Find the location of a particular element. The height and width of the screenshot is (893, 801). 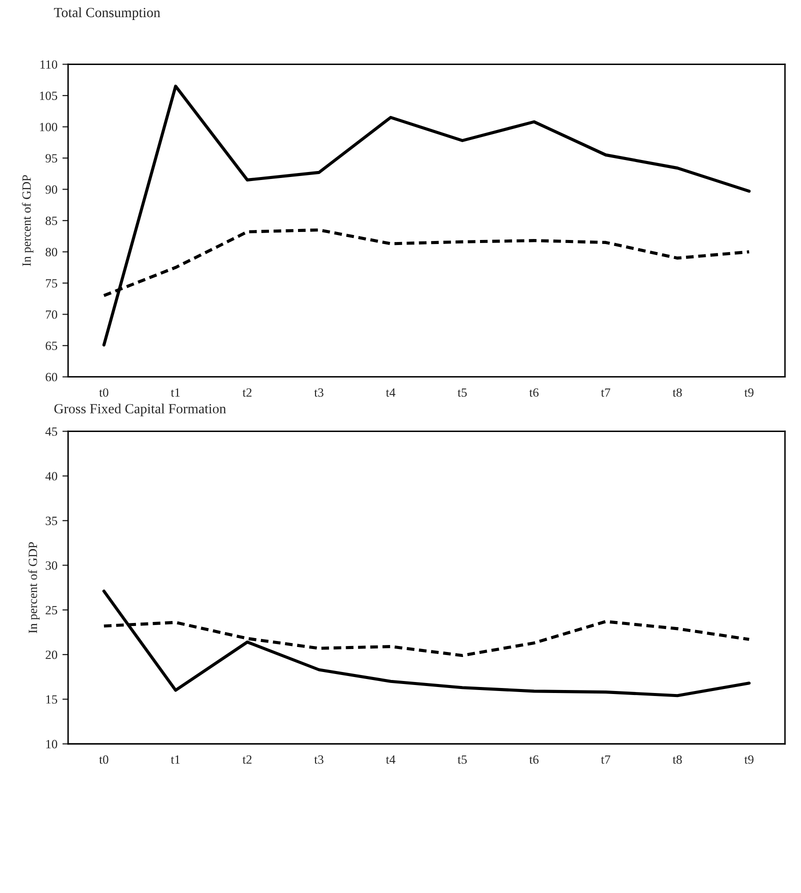

y-tick-label: 60 is located at coordinates (52, 377).